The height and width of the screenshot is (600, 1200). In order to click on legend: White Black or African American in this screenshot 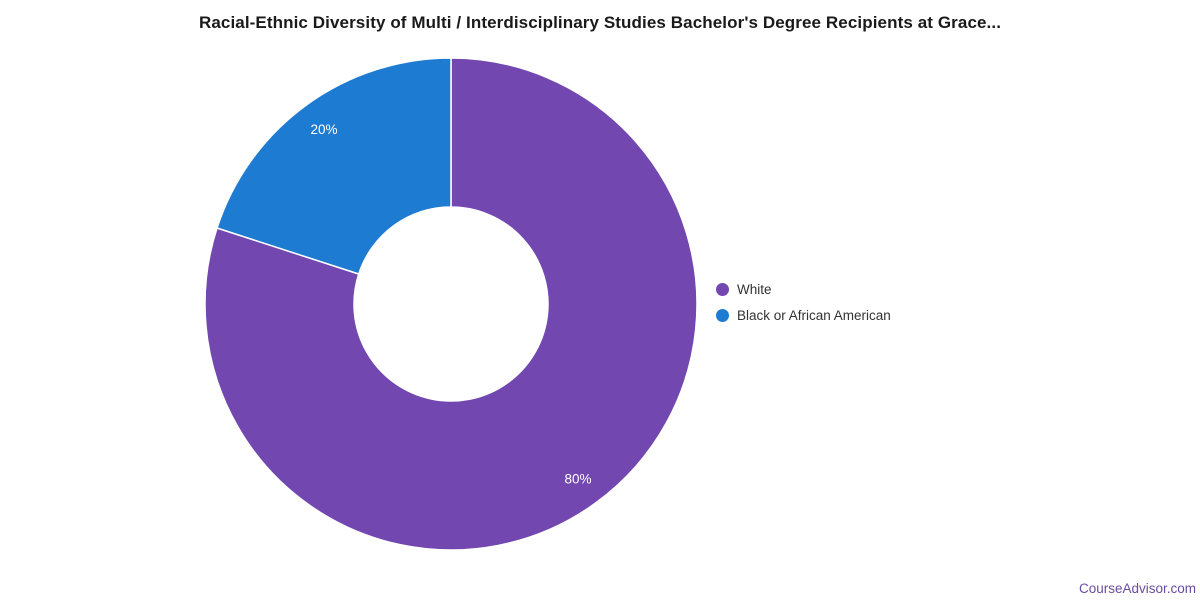, I will do `click(803, 302)`.